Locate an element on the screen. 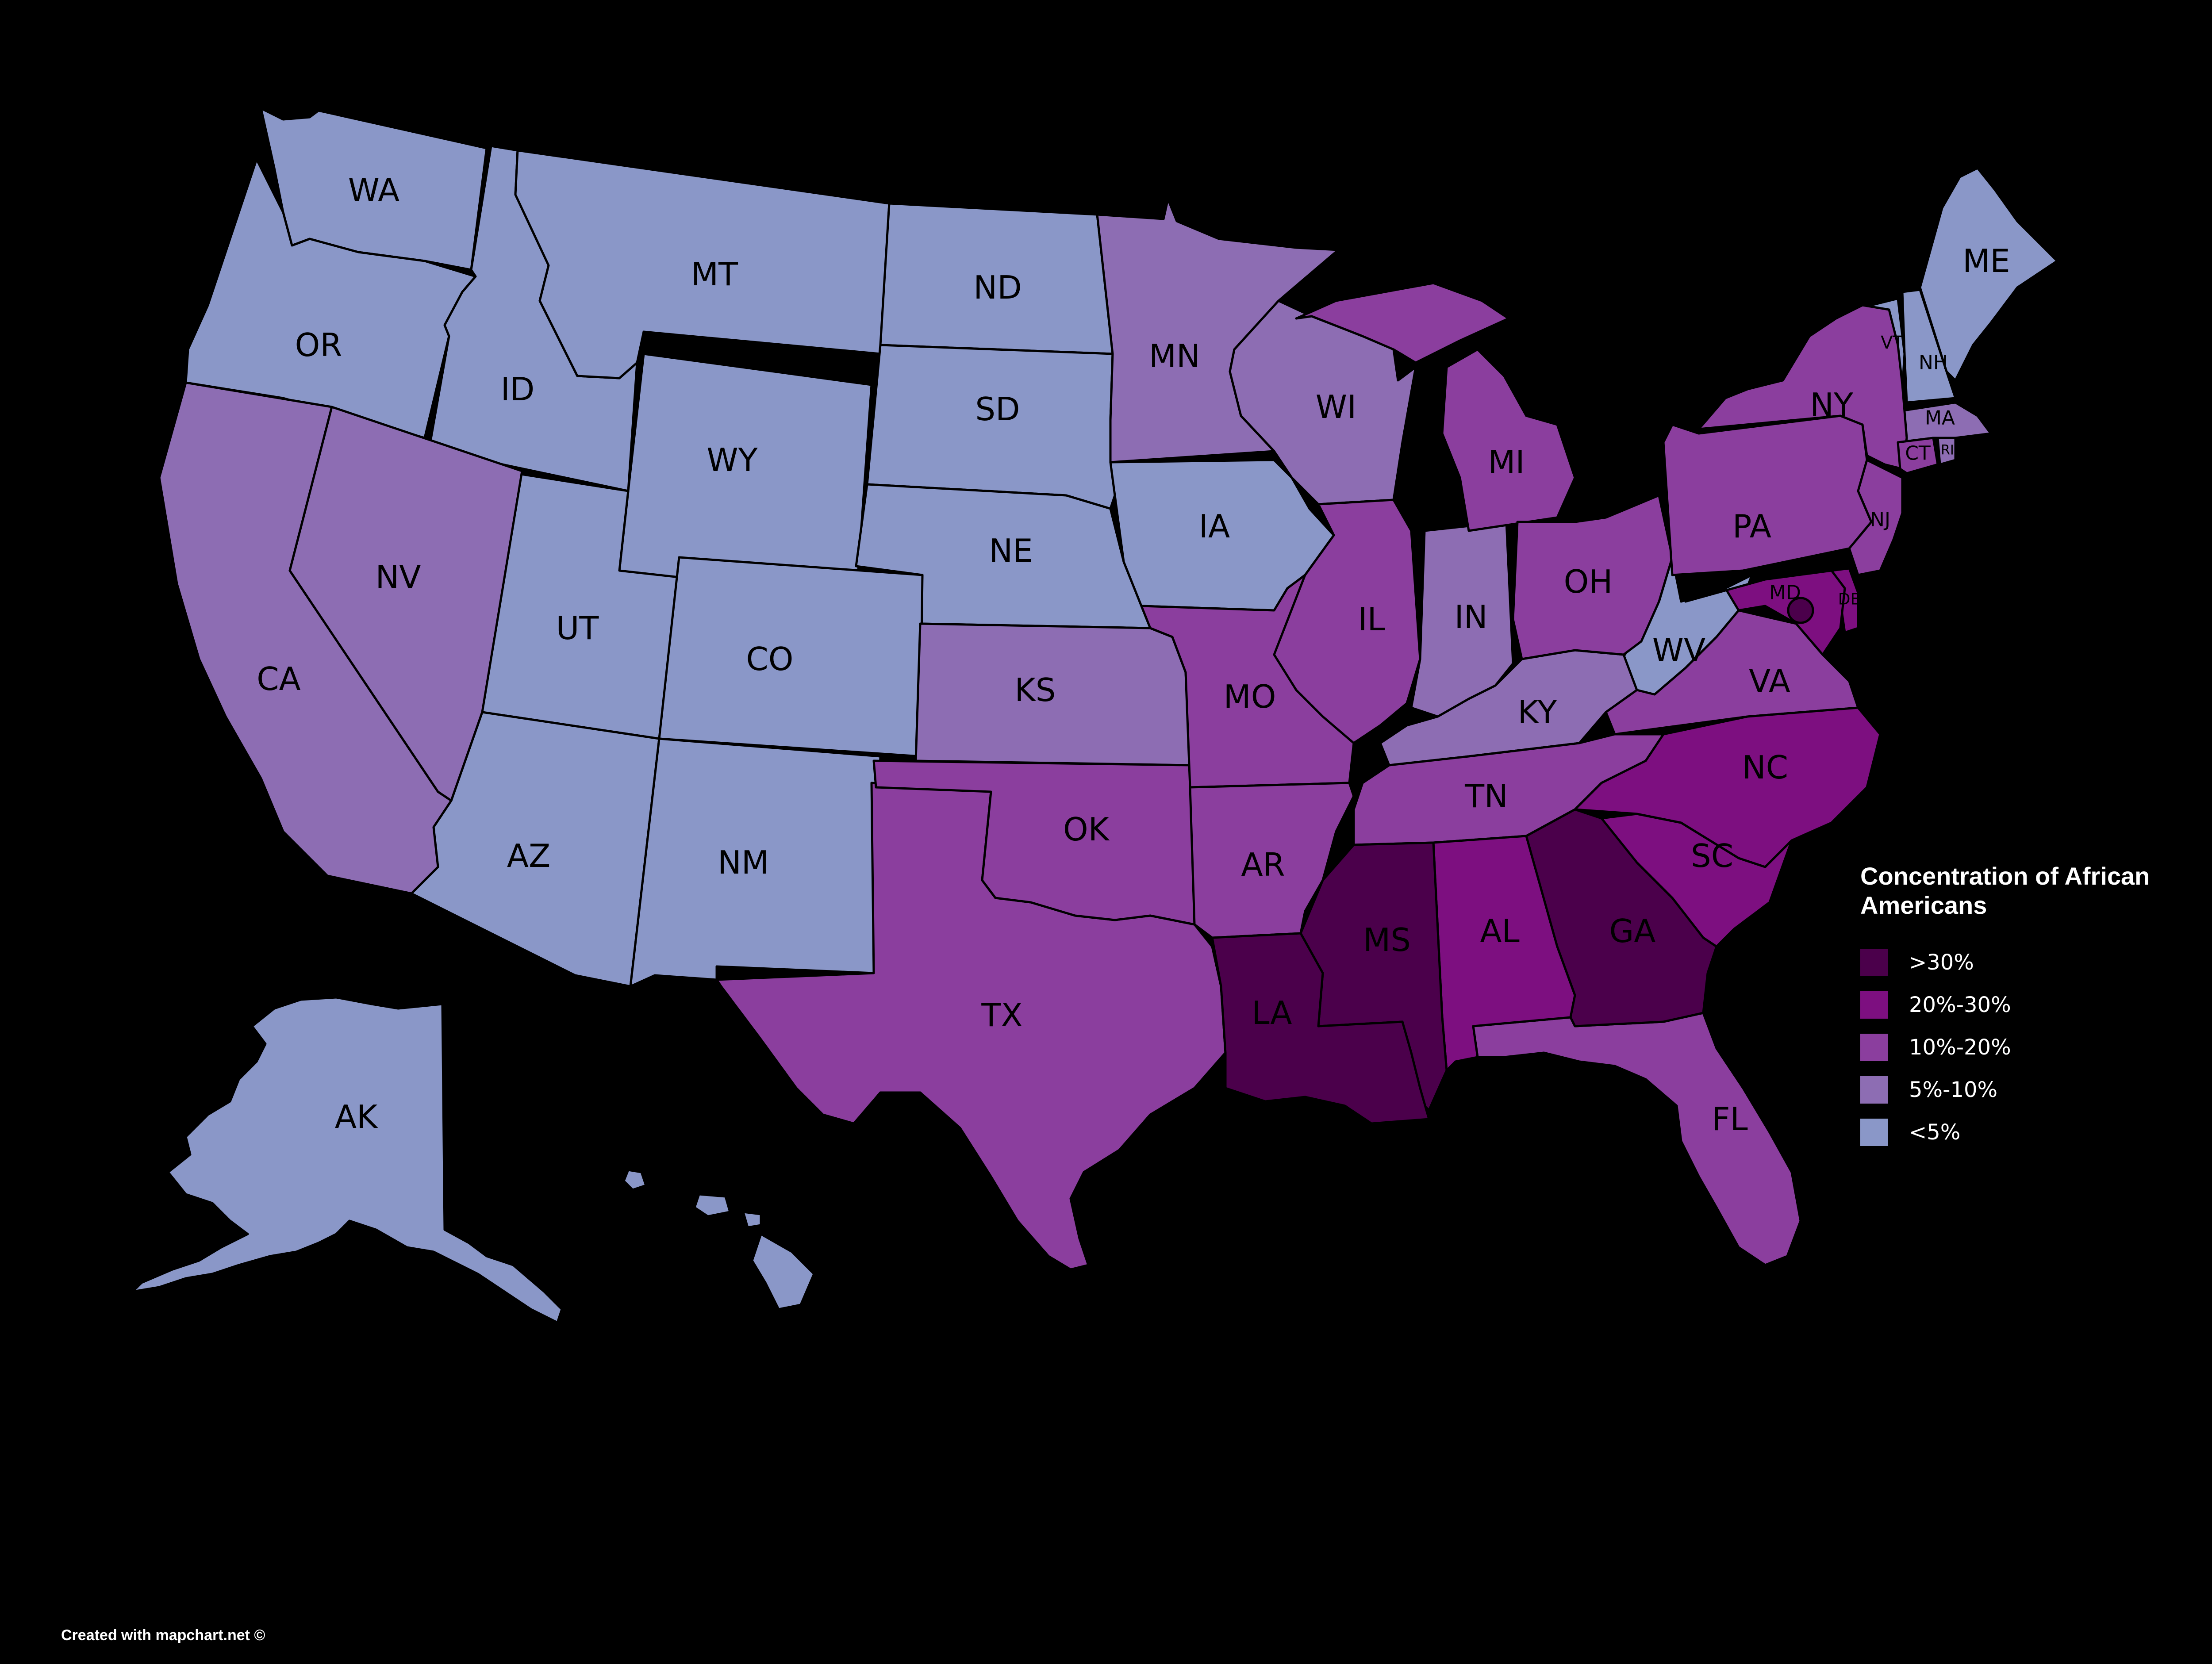 The width and height of the screenshot is (2212, 1664). state-label-tn: TN is located at coordinates (1486, 796).